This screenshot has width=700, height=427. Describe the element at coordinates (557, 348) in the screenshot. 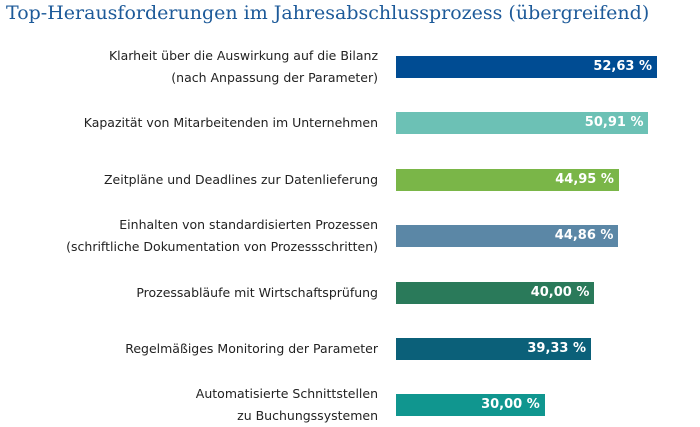

I see `value-label: 39,33 %` at that location.